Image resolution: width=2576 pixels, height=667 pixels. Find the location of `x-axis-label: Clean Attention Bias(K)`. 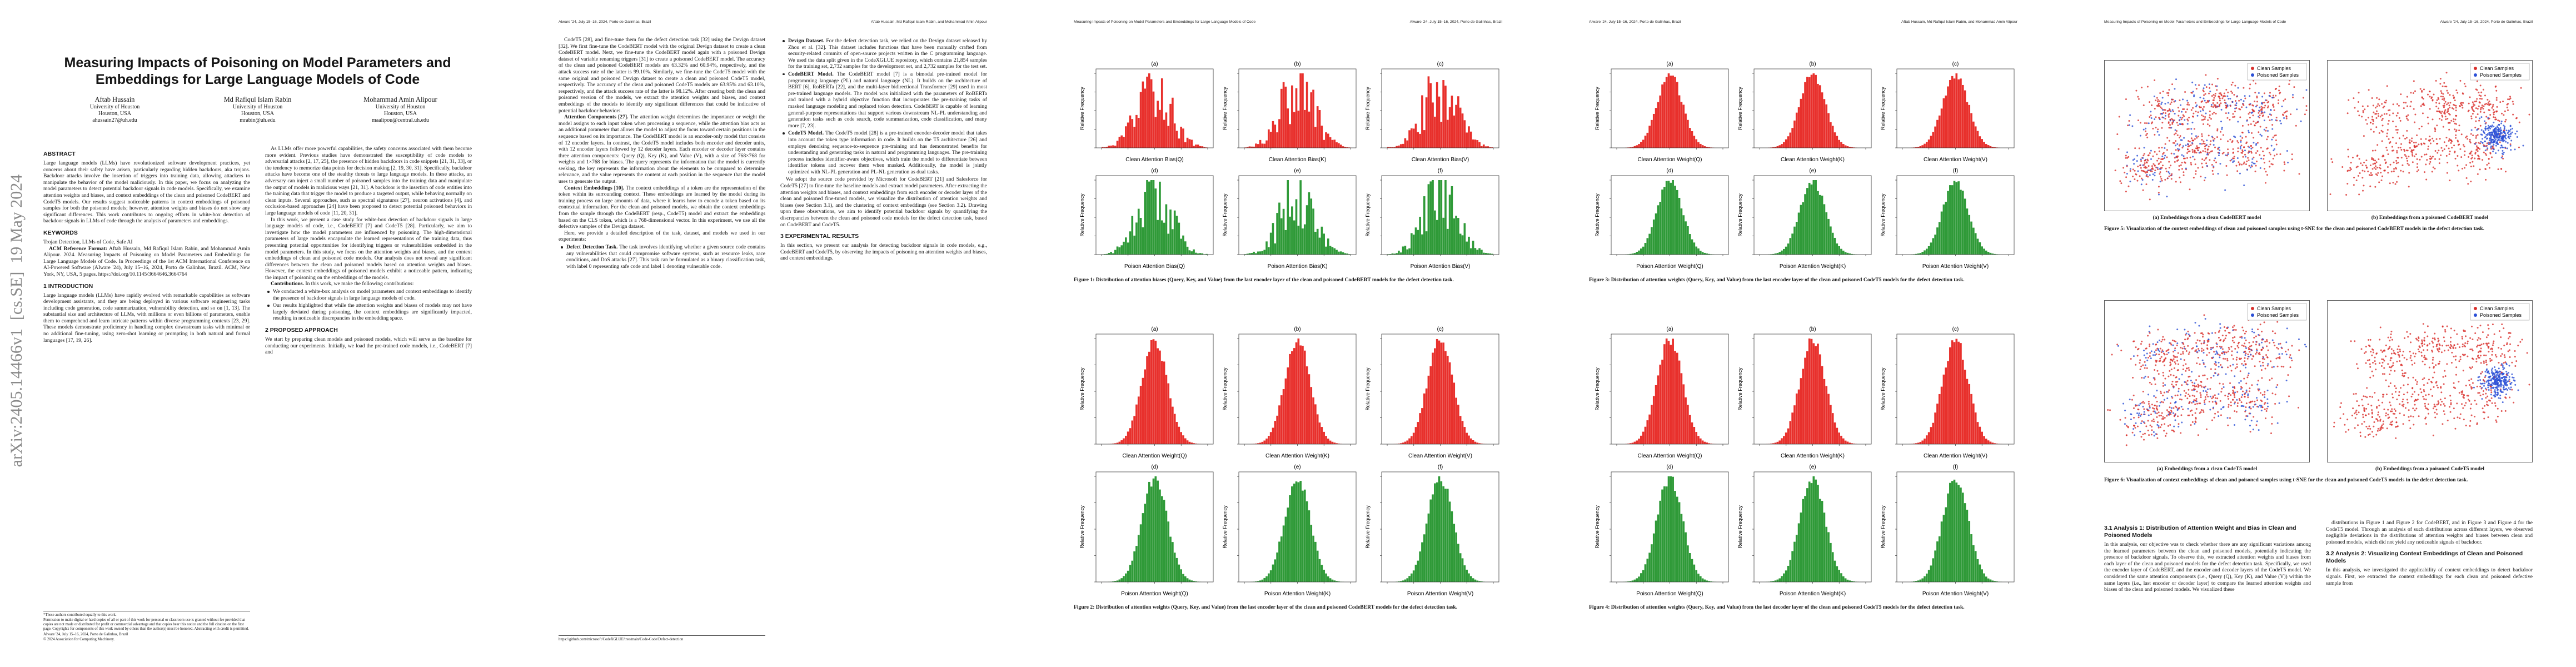

x-axis-label: Clean Attention Bias(K) is located at coordinates (1297, 160).